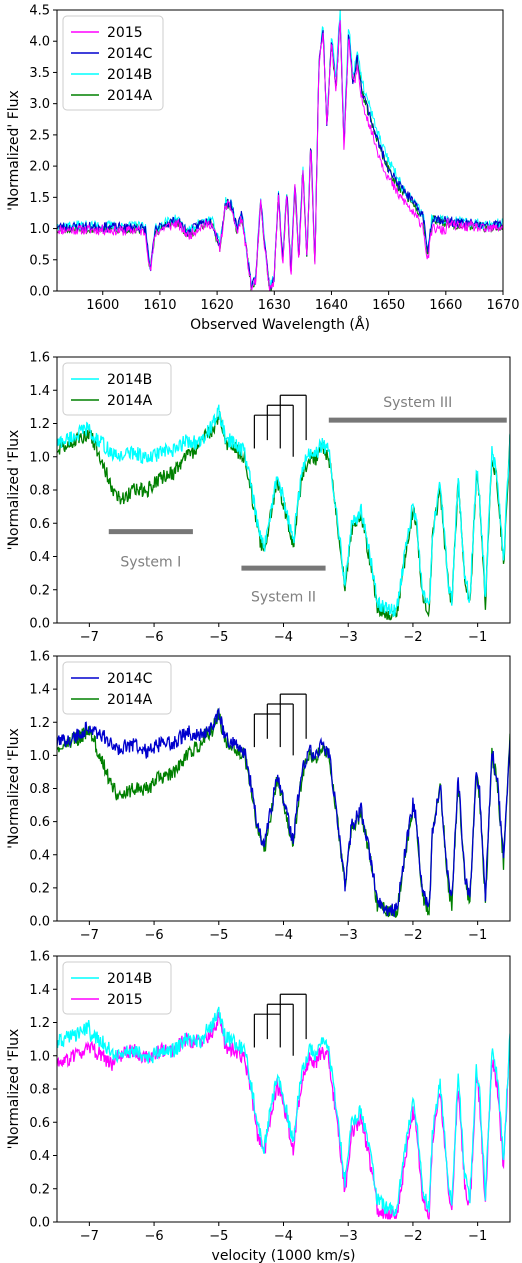 This screenshot has height=1263, width=522. I want to click on series-line-2014C, so click(283, 812).